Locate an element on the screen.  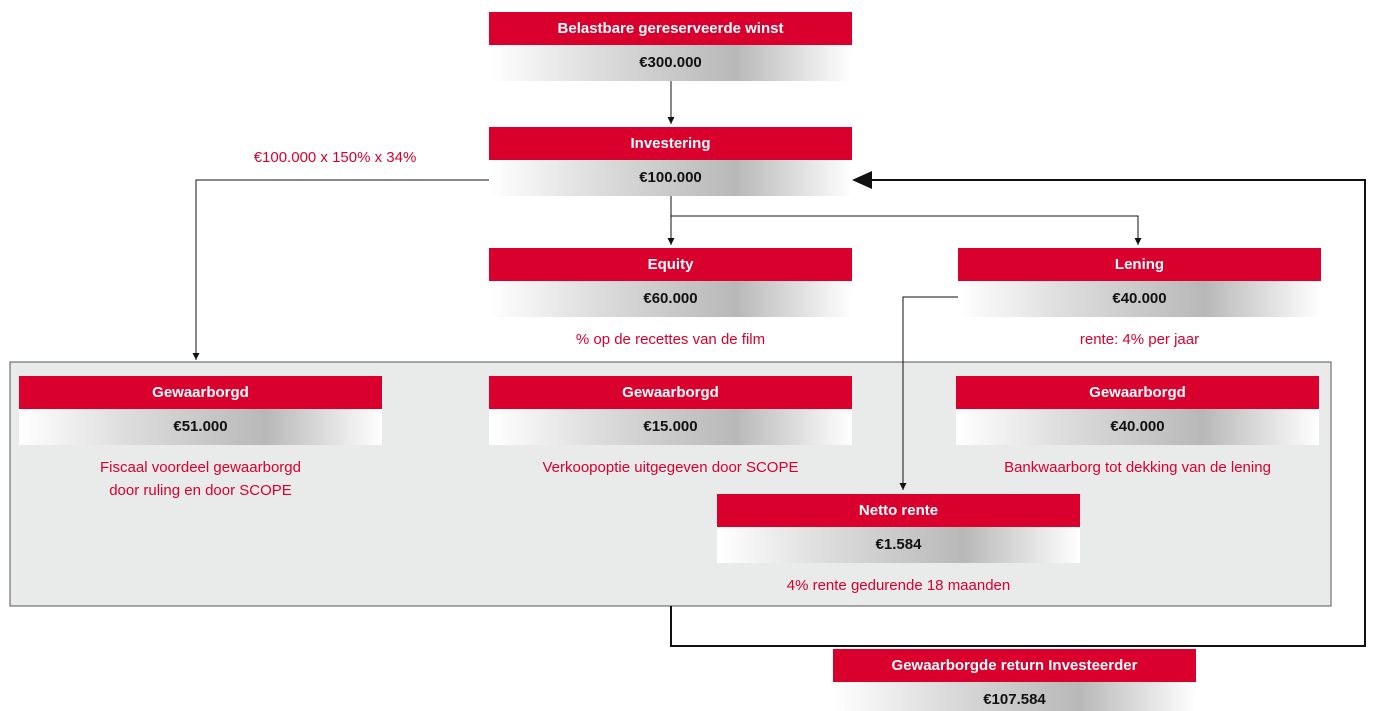
node-note: rente: 4% per jaar is located at coordinates (1139, 339).